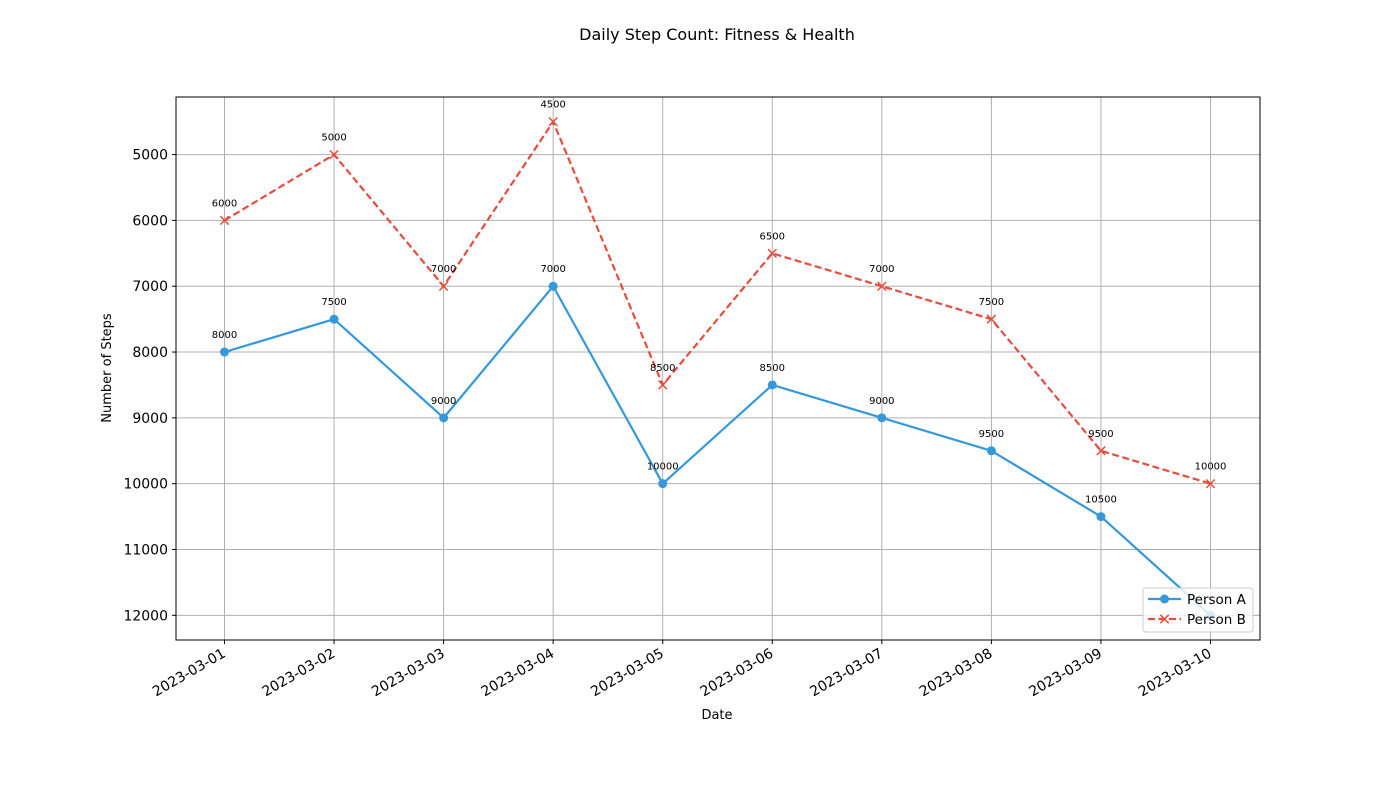  Describe the element at coordinates (150, 156) in the screenshot. I see `y-tick-label: 5000` at that location.